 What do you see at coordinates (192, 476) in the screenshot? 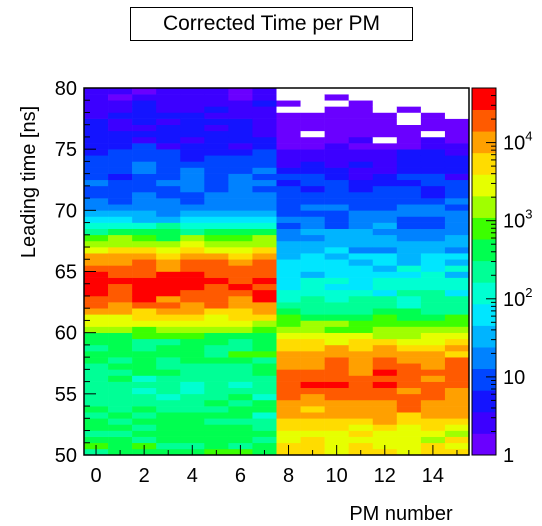
I see `x-tick-label: 4` at bounding box center [192, 476].